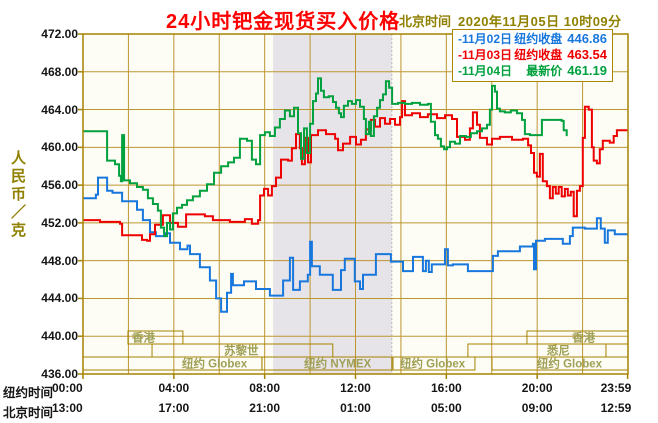 Image resolution: width=658 pixels, height=423 pixels. What do you see at coordinates (446, 408) in the screenshot?
I see `x-axis-tick-bj: 05:00` at bounding box center [446, 408].